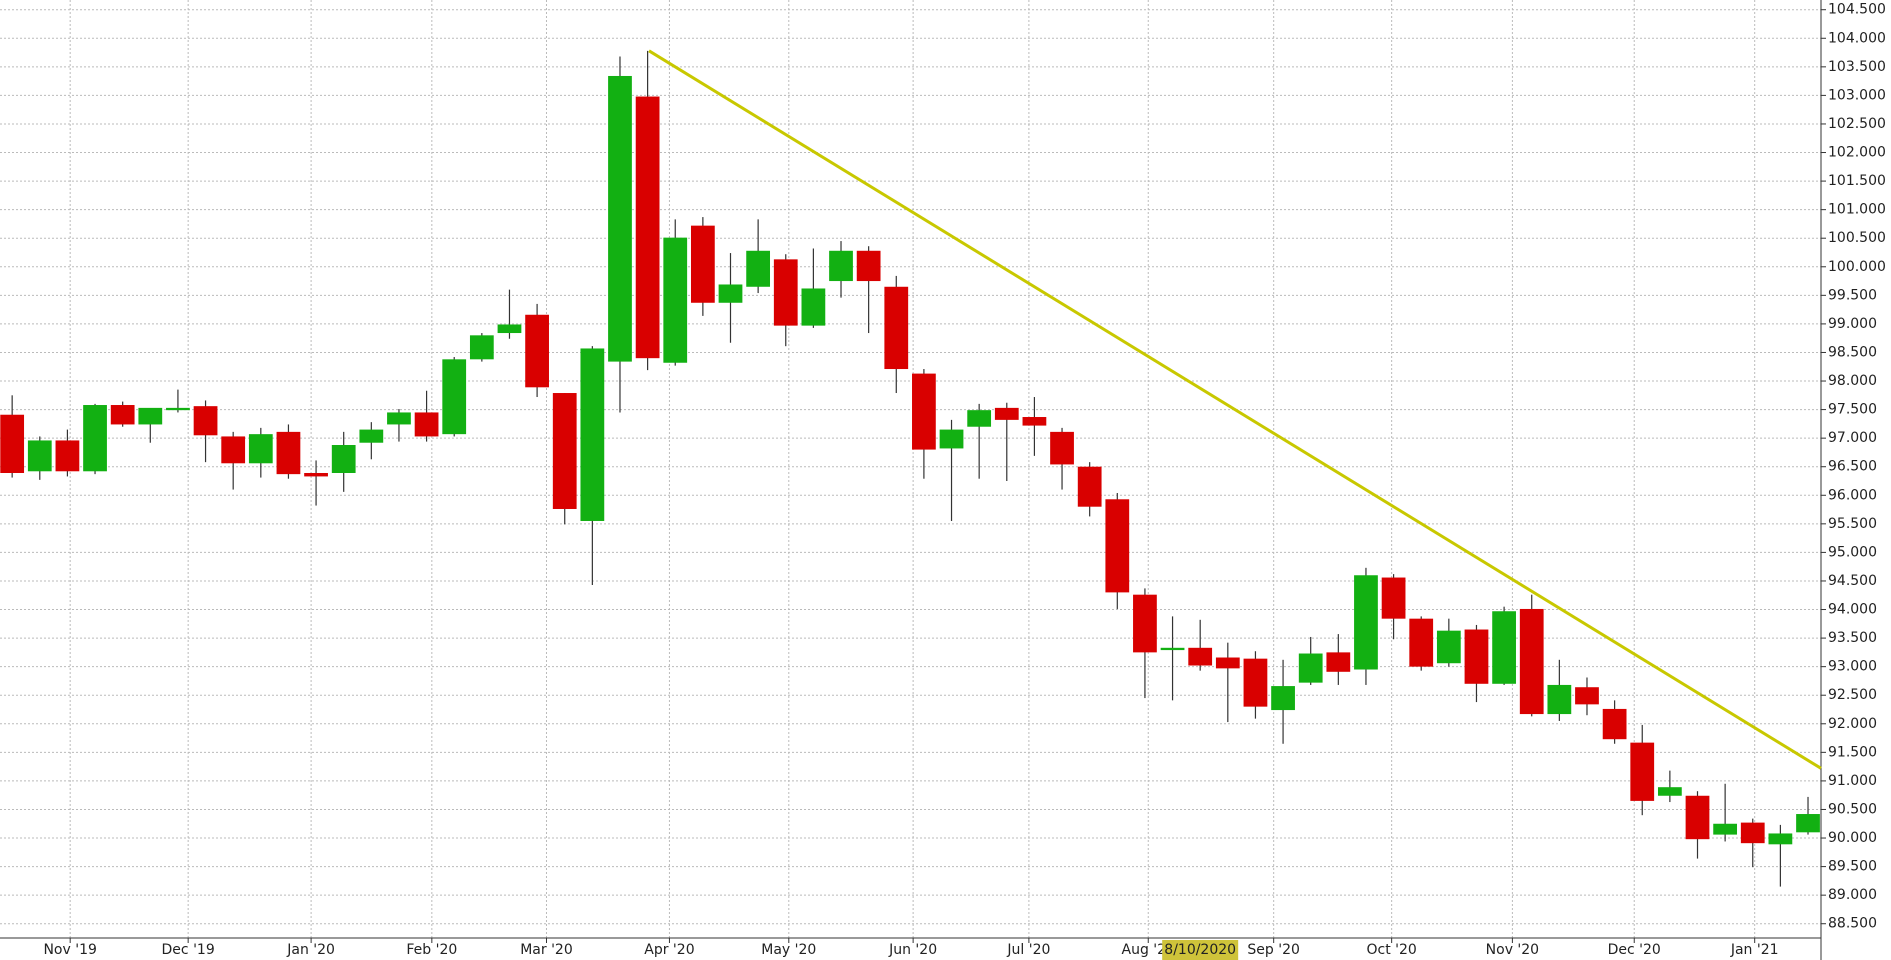  I want to click on y-tick-label: 96.500, so click(1852, 467).